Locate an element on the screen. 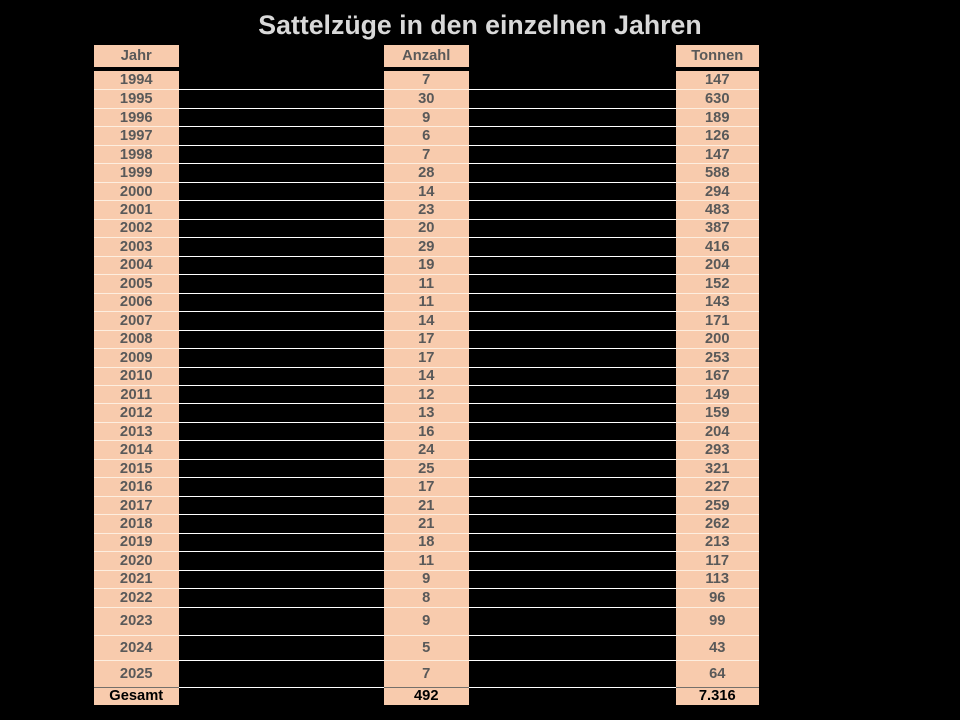 This screenshot has height=720, width=960. cell-jahr: 2016 is located at coordinates (136, 486).